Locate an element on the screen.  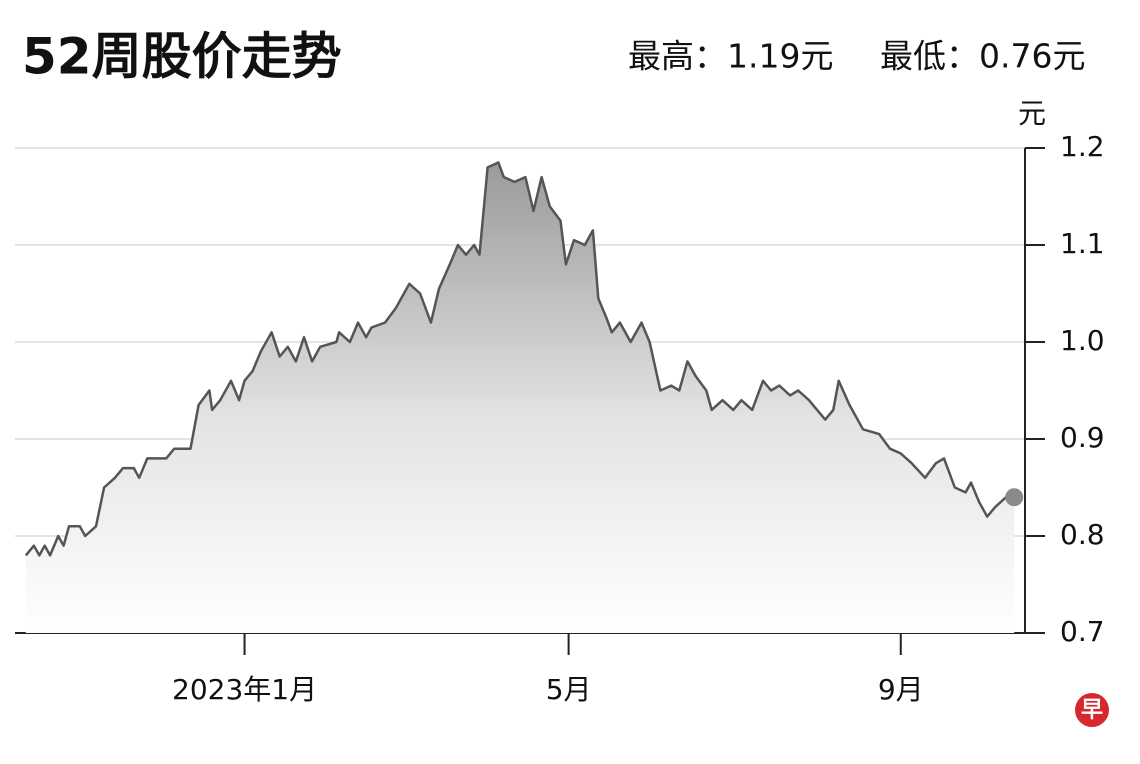
y-tick-label: 1.2 is located at coordinates (1082, 146).